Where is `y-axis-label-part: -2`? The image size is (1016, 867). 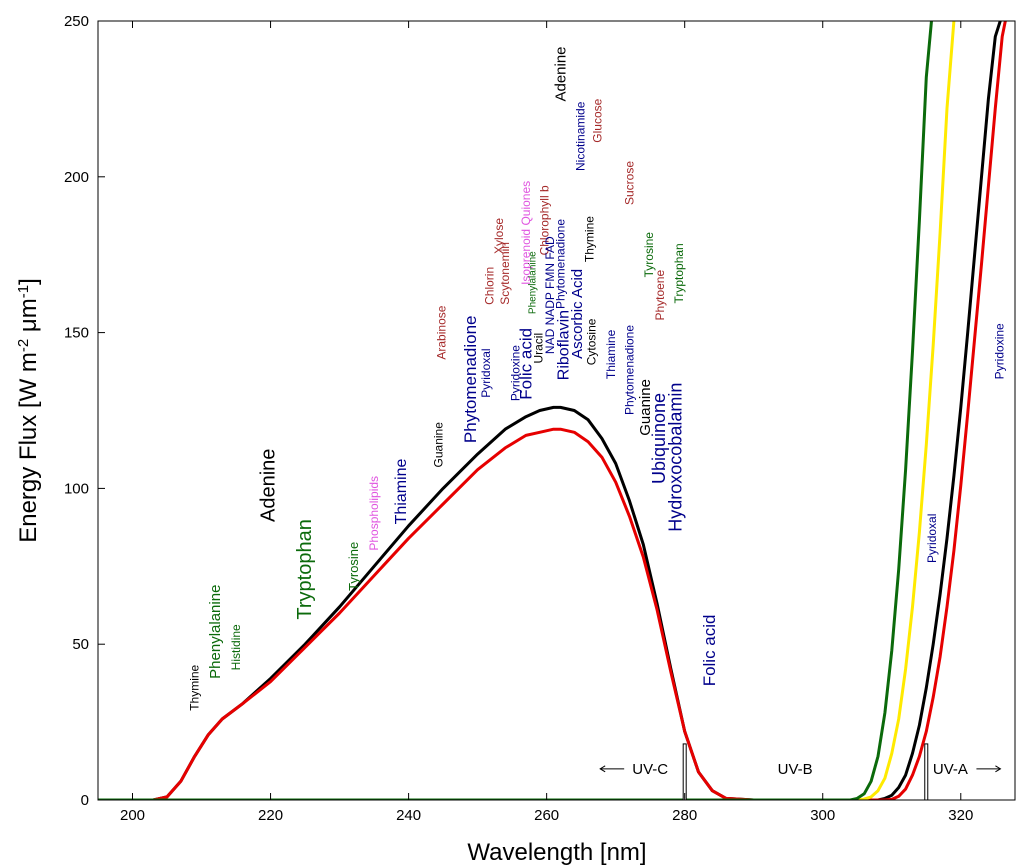 y-axis-label-part: -2 is located at coordinates (23, 345).